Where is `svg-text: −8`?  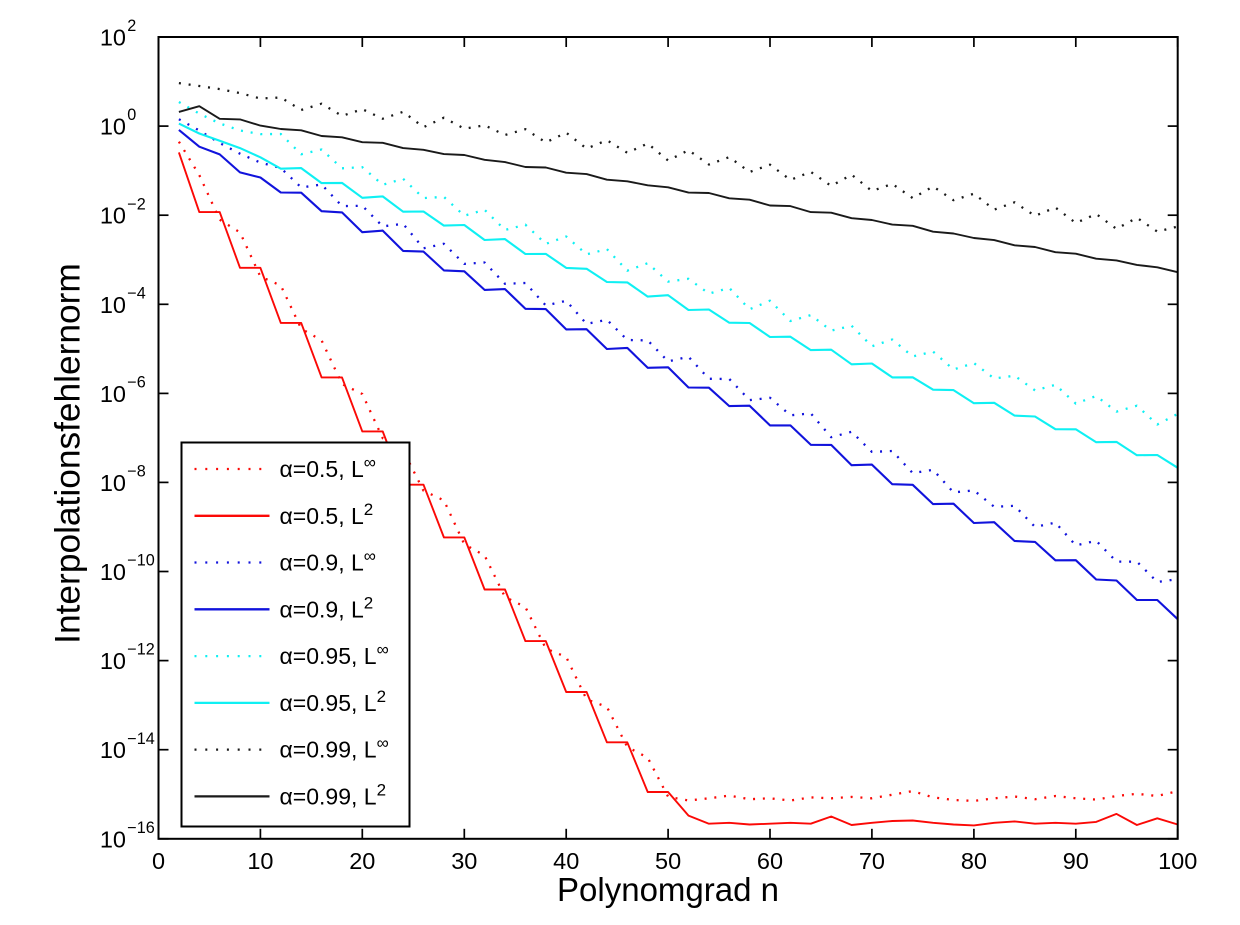
svg-text: −8 is located at coordinates (136, 472).